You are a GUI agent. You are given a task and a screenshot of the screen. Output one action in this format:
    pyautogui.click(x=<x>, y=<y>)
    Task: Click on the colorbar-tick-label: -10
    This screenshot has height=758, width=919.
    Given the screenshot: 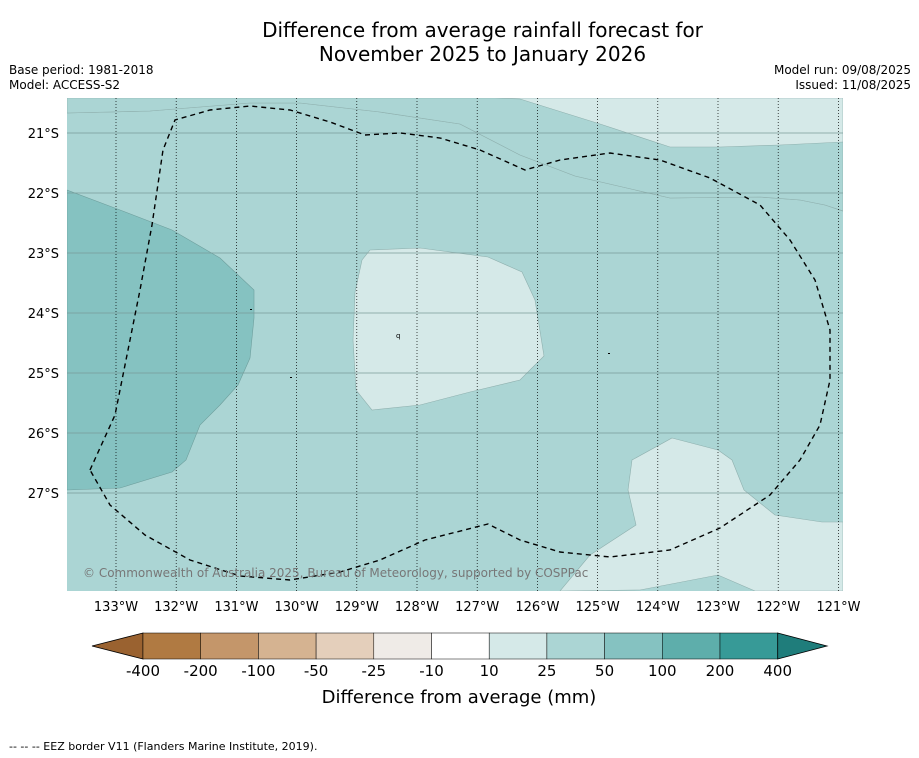 What is the action you would take?
    pyautogui.click(x=431, y=671)
    